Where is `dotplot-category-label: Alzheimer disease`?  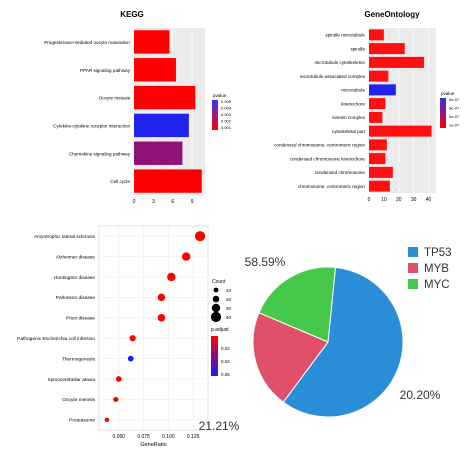 dotplot-category-label: Alzheimer disease is located at coordinates (76, 257).